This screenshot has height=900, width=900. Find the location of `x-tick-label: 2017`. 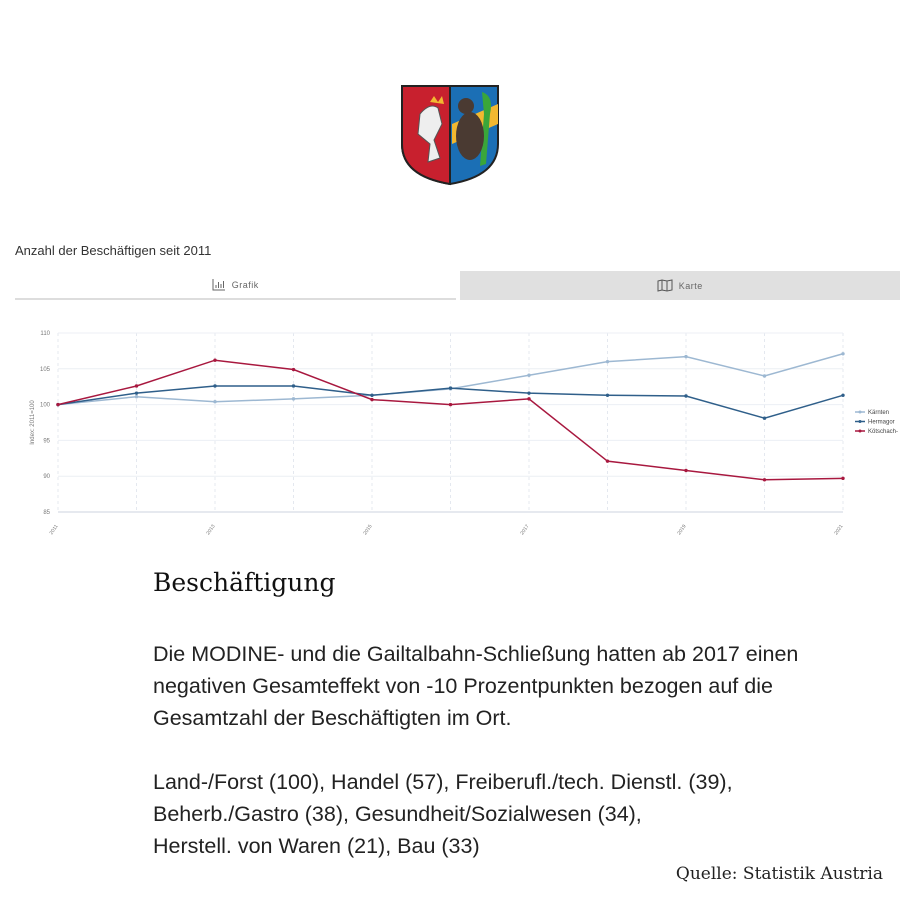

x-tick-label: 2017 is located at coordinates (524, 530).